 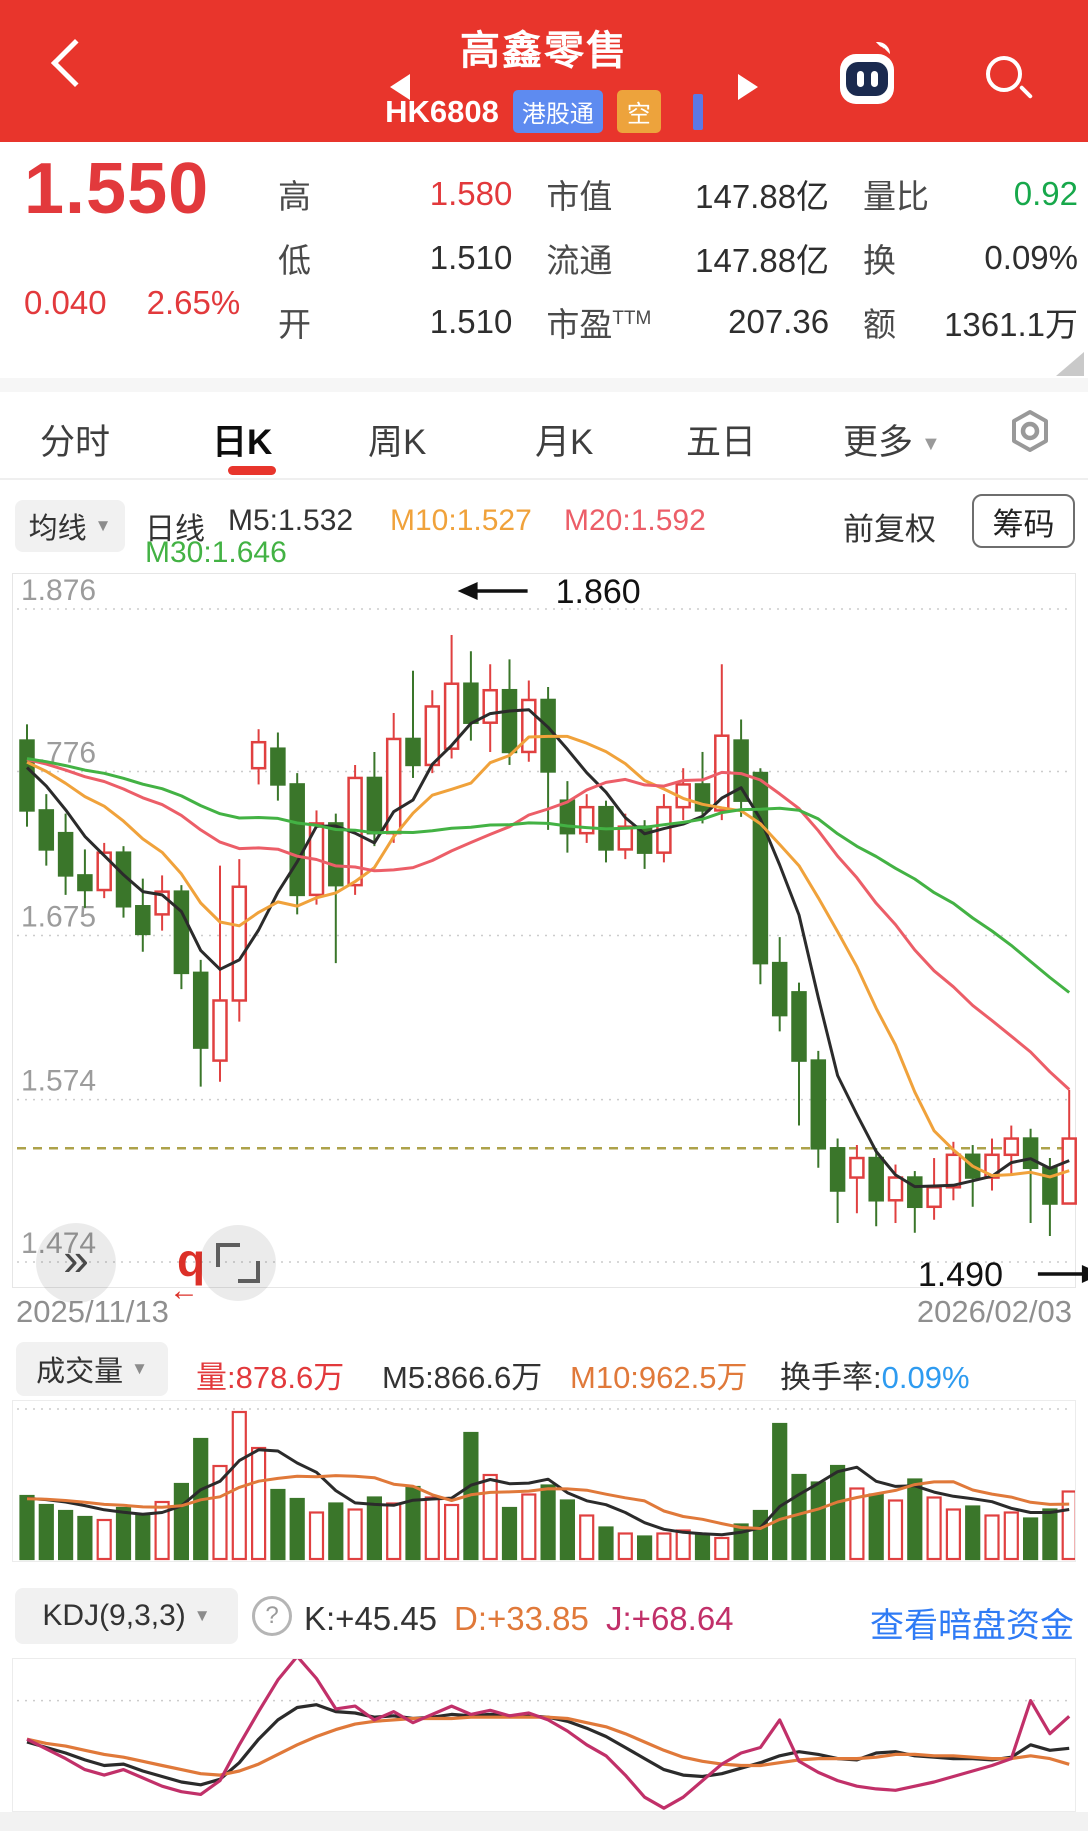 I want to click on zoom-q-icon: q, so click(x=191, y=1260).